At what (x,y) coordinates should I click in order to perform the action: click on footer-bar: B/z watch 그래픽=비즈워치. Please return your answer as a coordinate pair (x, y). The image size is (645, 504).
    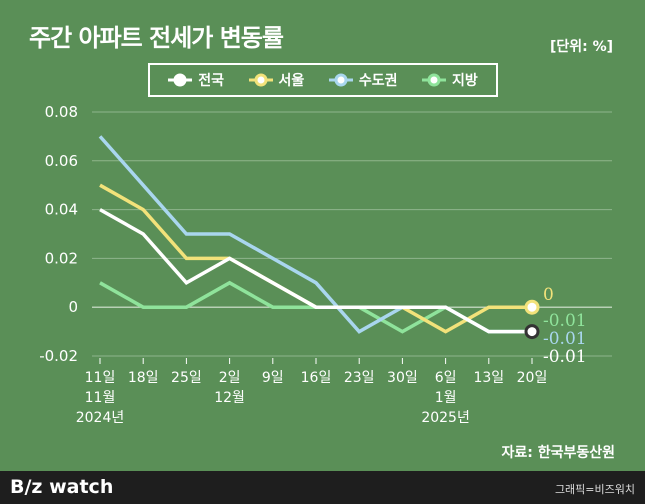
    Looking at the image, I should click on (322, 487).